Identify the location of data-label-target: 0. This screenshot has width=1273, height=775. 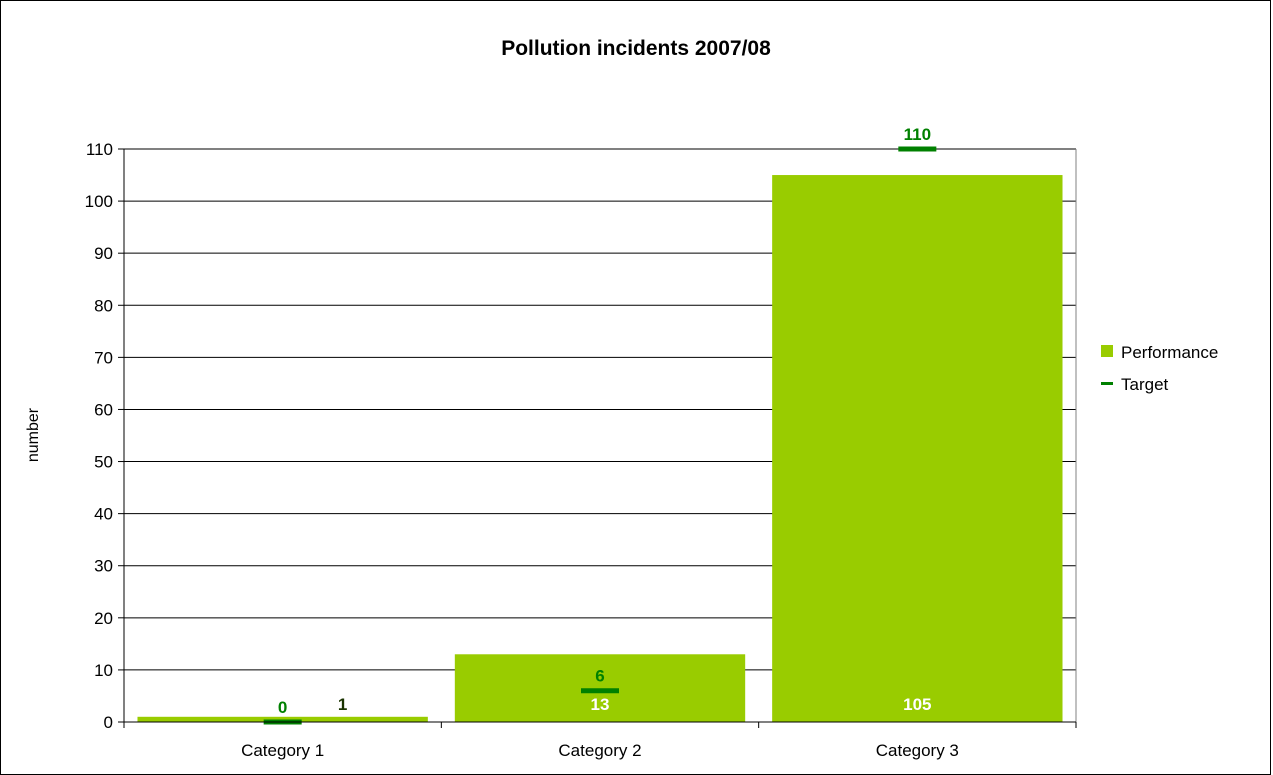
(282, 707).